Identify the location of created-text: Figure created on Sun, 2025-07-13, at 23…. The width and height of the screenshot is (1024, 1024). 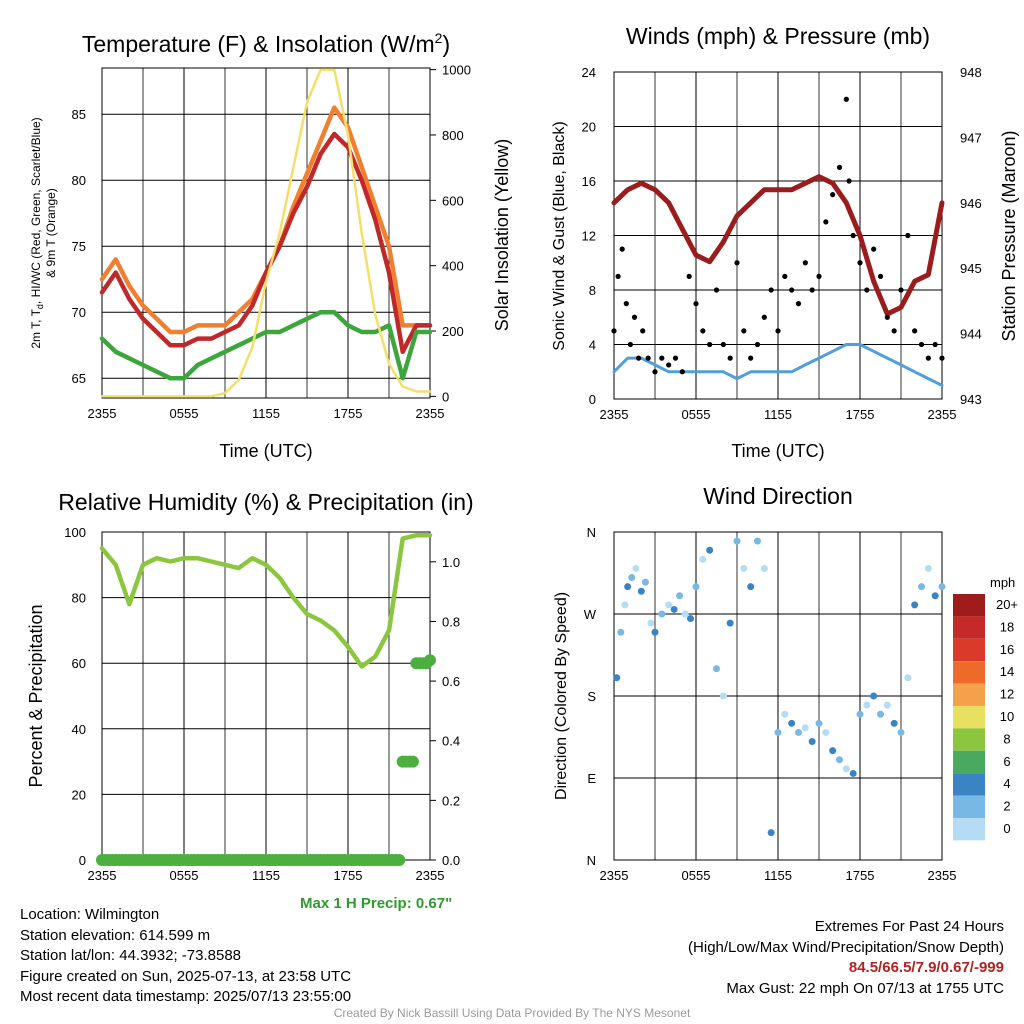
(186, 976).